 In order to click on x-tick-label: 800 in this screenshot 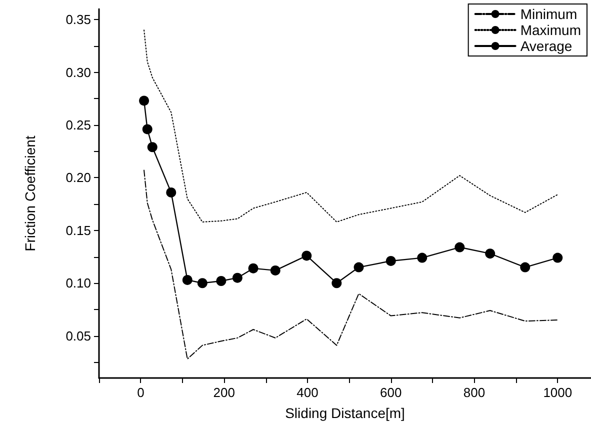, I will do `click(474, 392)`.